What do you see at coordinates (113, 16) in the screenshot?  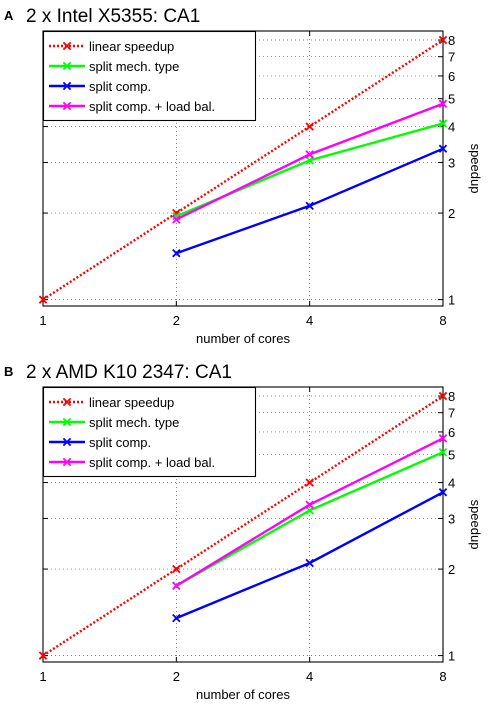 I see `chart-title: 2 x Intel X5355: CA1` at bounding box center [113, 16].